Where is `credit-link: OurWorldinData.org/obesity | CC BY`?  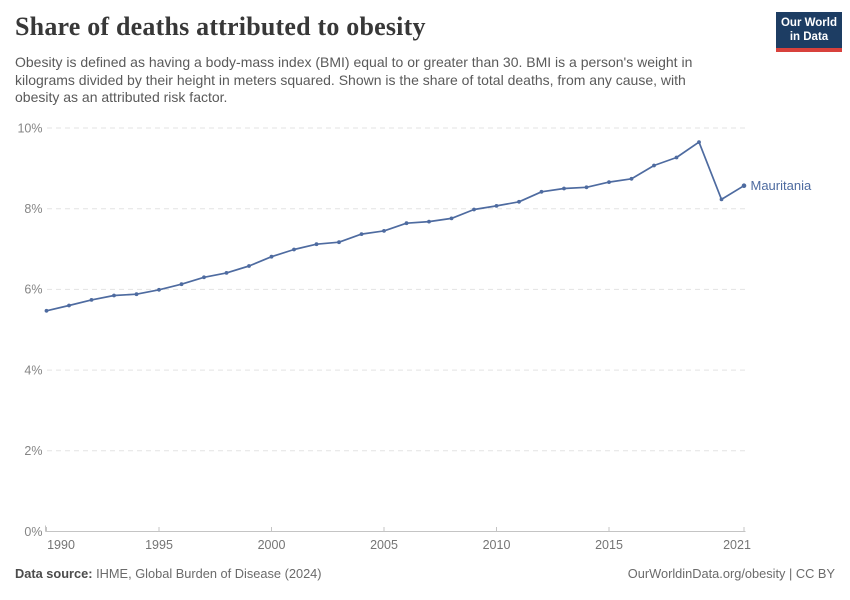 credit-link: OurWorldinData.org/obesity | CC BY is located at coordinates (731, 573).